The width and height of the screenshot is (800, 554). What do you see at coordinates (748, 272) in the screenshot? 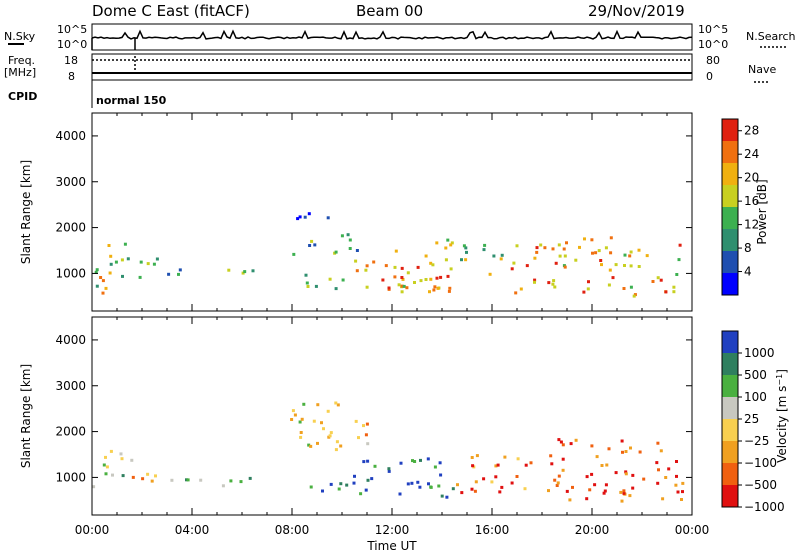
I see `colorbar-tick-label: 4` at bounding box center [748, 272].